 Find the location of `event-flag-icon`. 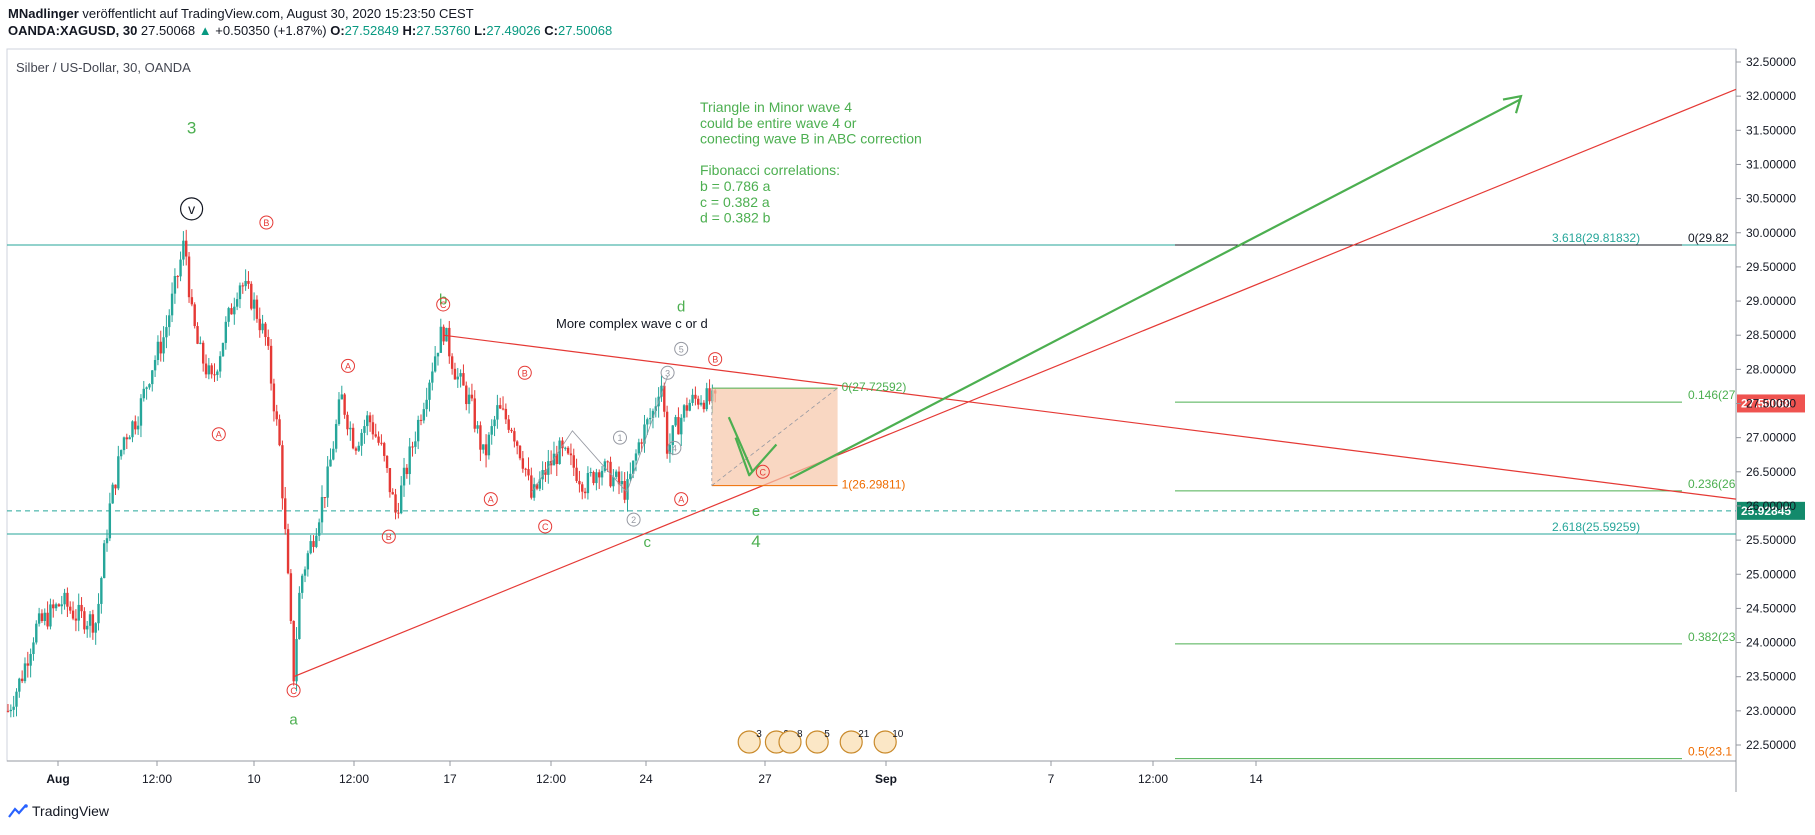

event-flag-icon is located at coordinates (790, 742).